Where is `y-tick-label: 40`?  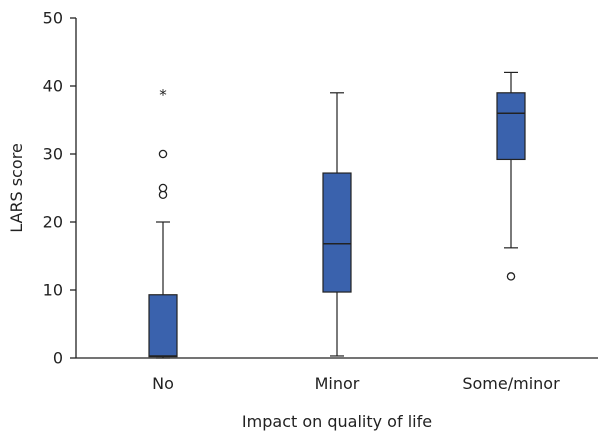
y-tick-label: 40 is located at coordinates (53, 86).